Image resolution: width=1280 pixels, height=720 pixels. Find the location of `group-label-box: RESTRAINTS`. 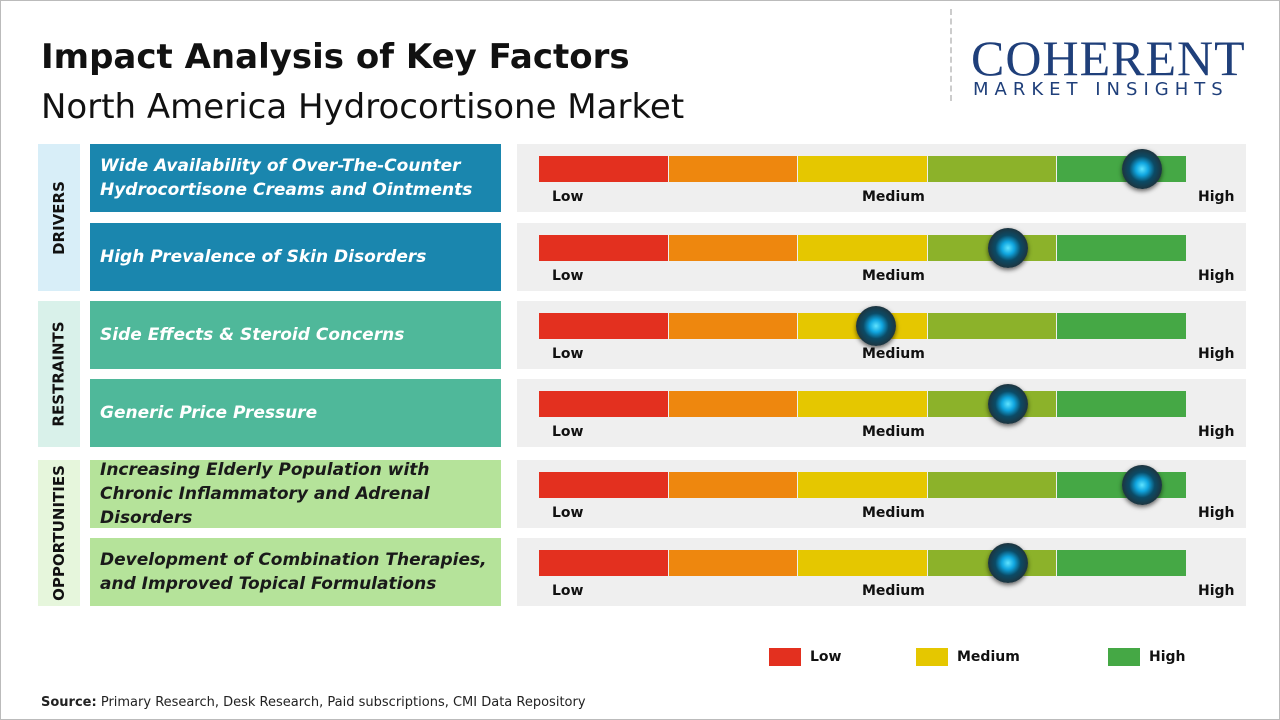

group-label-box: RESTRAINTS is located at coordinates (59, 374).